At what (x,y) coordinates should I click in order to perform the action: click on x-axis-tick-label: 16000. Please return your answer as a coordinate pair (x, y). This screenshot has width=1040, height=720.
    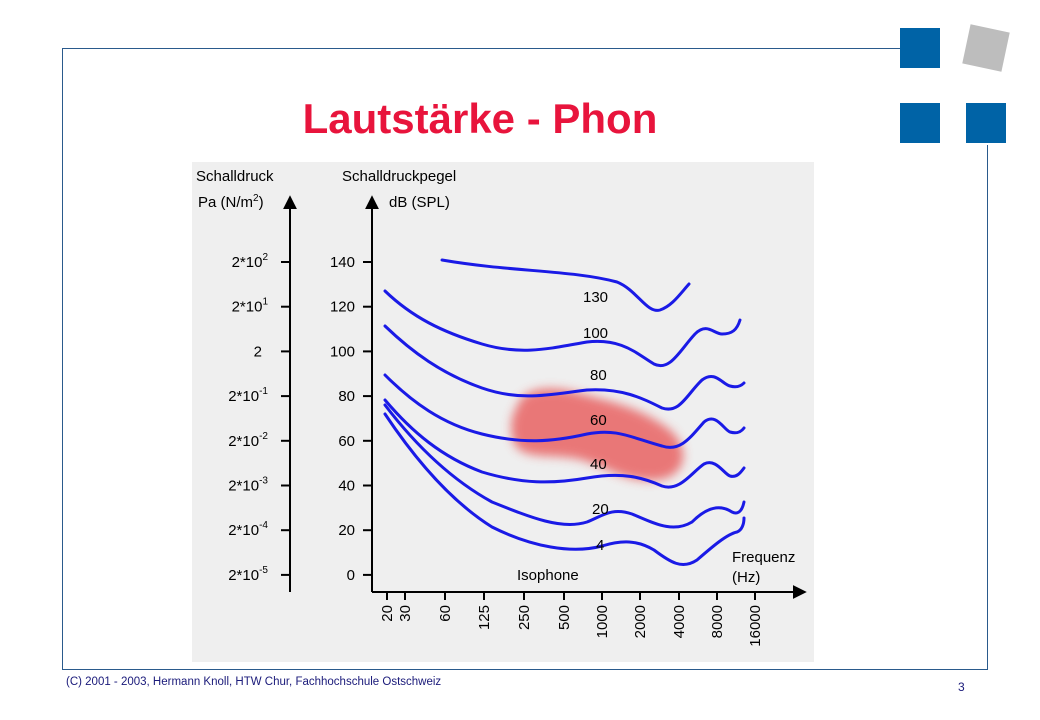
    Looking at the image, I should click on (755, 626).